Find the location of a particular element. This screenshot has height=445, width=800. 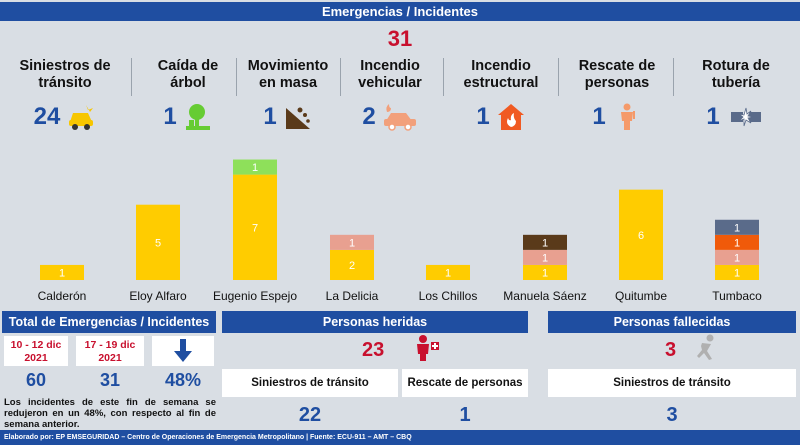

deceased-total: 3 is located at coordinates (671, 350).